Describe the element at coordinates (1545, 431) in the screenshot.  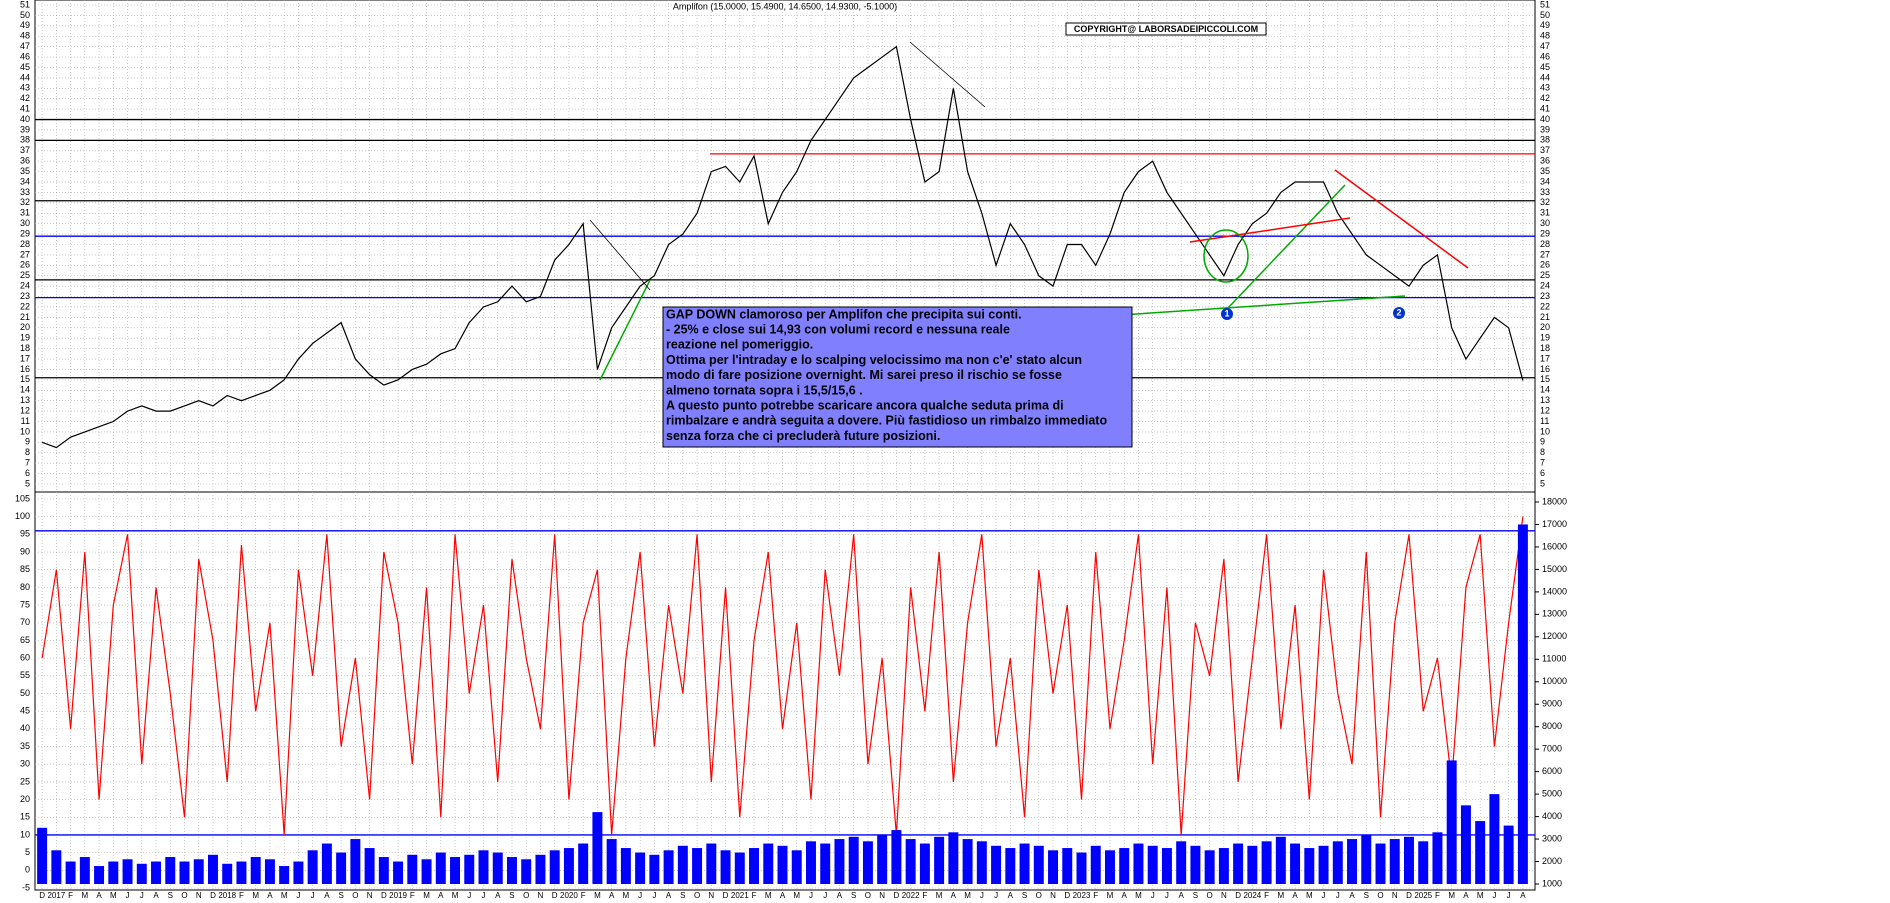
I see `y-tick-label: 10` at that location.